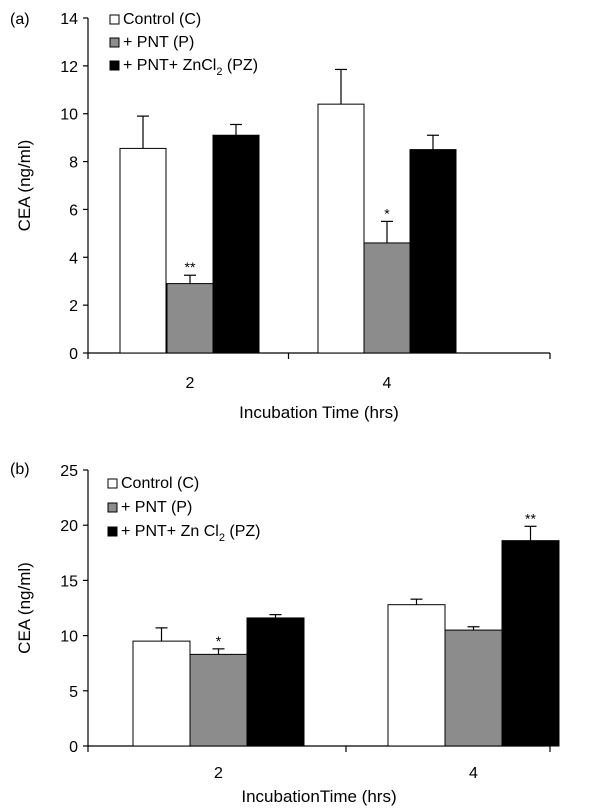  What do you see at coordinates (69, 581) in the screenshot?
I see `y-tick-label: 15` at bounding box center [69, 581].